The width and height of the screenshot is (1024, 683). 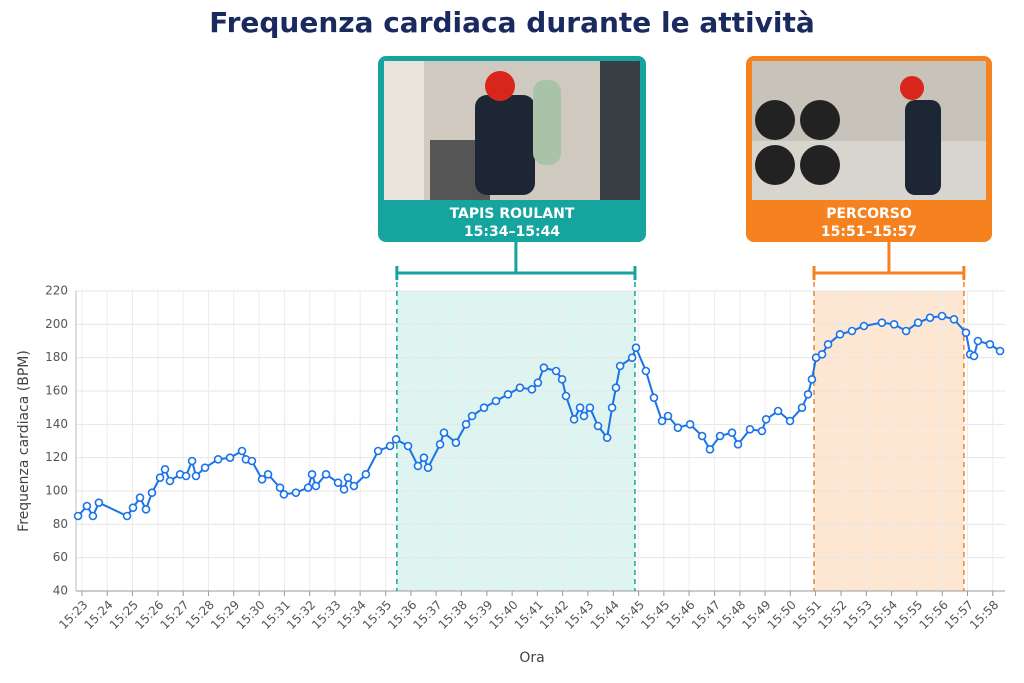 I want to click on y-tick-label: 140, so click(x=56, y=424).